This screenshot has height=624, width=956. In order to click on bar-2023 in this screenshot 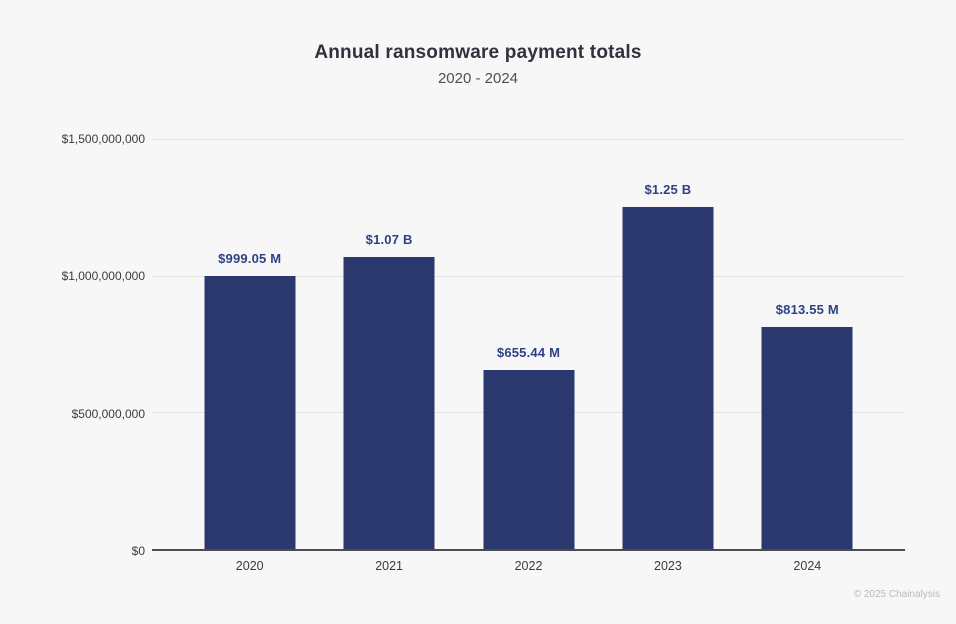, I will do `click(668, 378)`.